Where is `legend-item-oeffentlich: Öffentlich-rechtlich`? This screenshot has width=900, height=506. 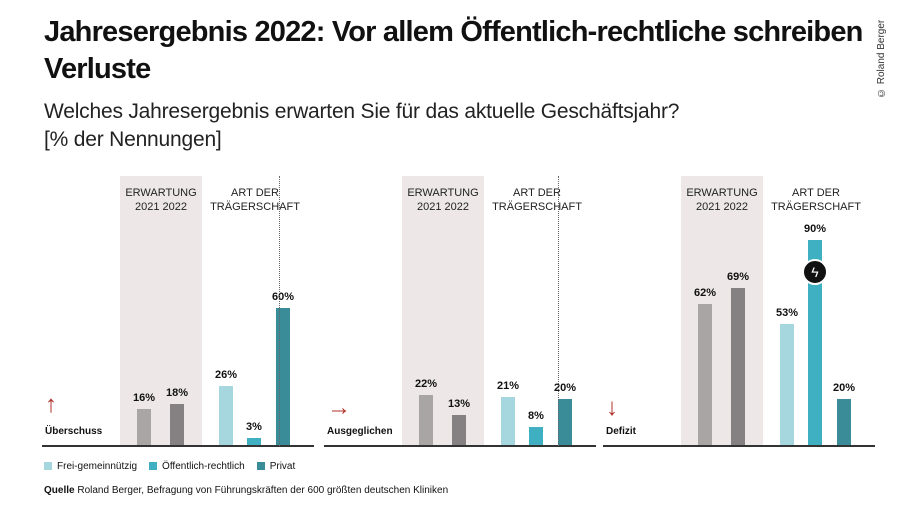
legend-item-oeffentlich: Öffentlich-rechtlich is located at coordinates (197, 466).